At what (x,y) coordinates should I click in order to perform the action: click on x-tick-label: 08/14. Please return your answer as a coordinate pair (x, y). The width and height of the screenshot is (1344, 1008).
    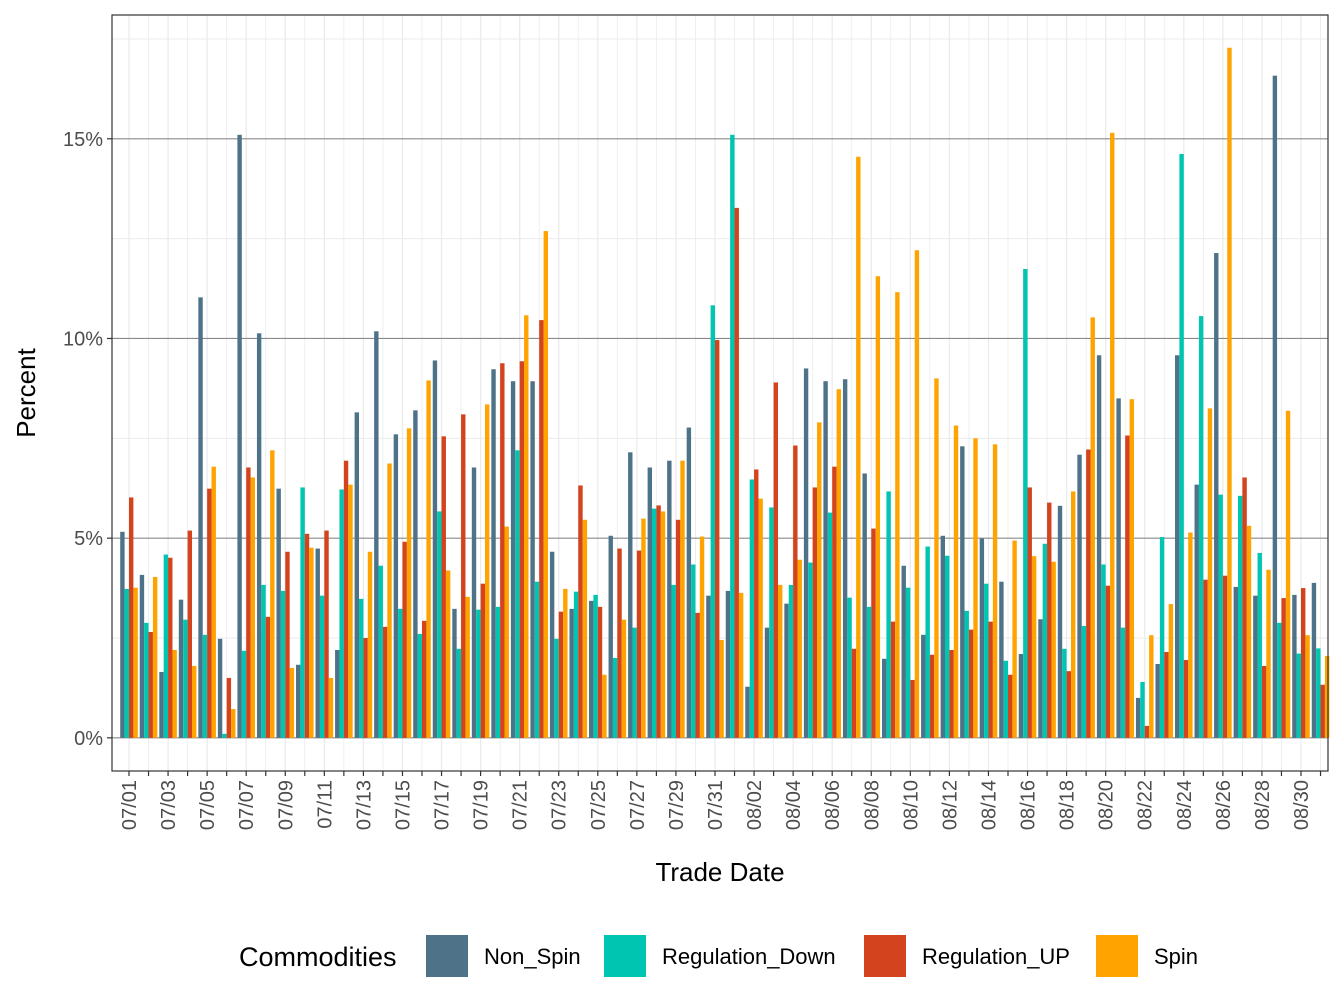
    Looking at the image, I should click on (989, 805).